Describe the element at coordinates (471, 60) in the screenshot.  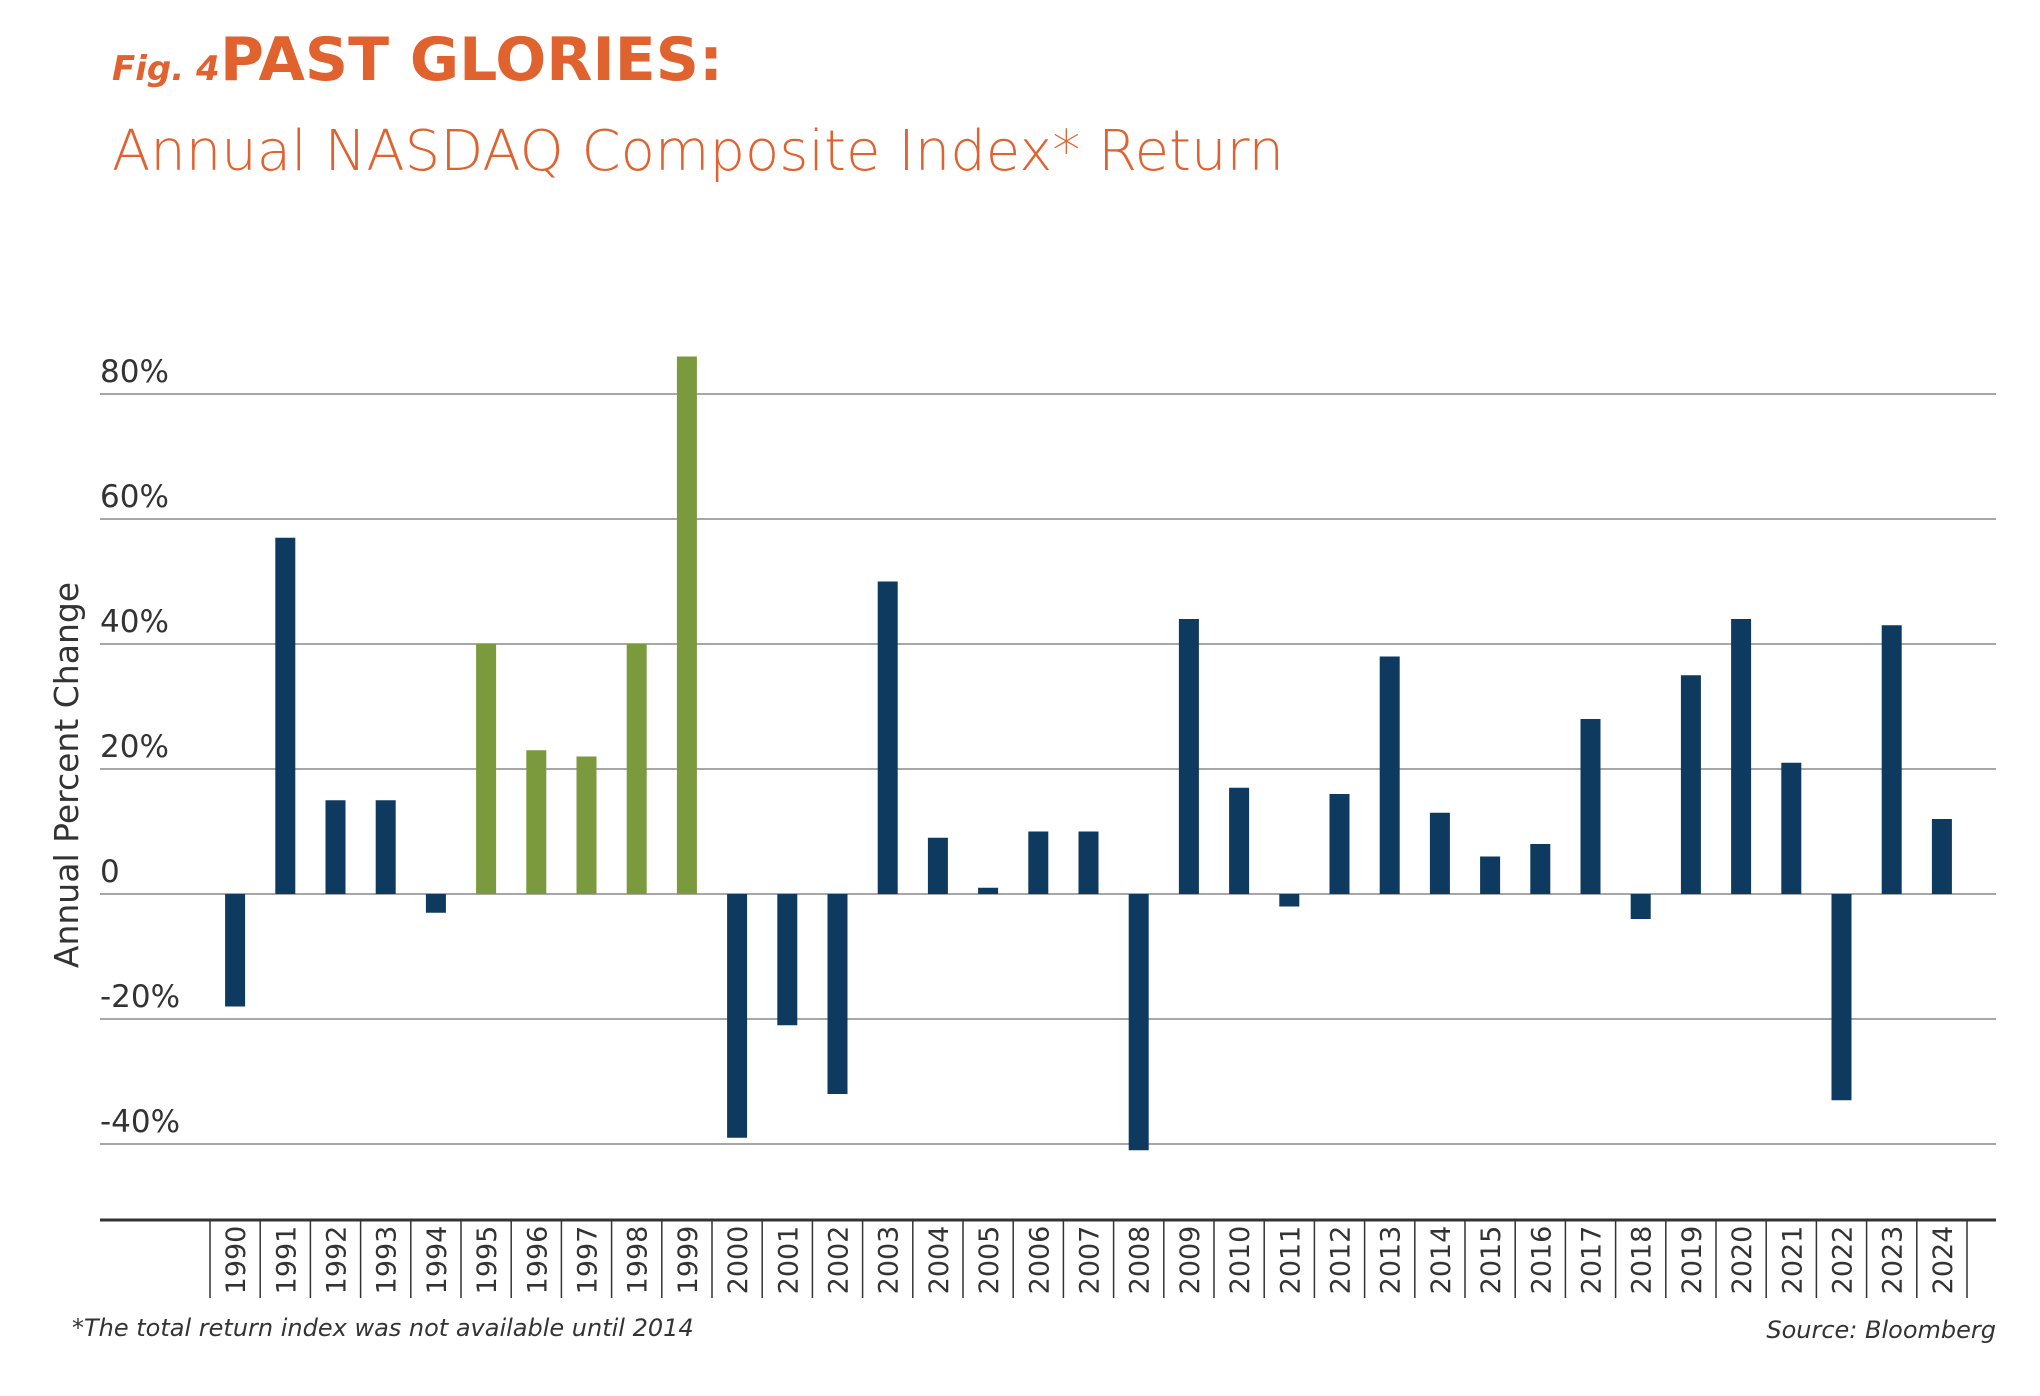
I see `chart-title: PAST GLORIES:` at that location.